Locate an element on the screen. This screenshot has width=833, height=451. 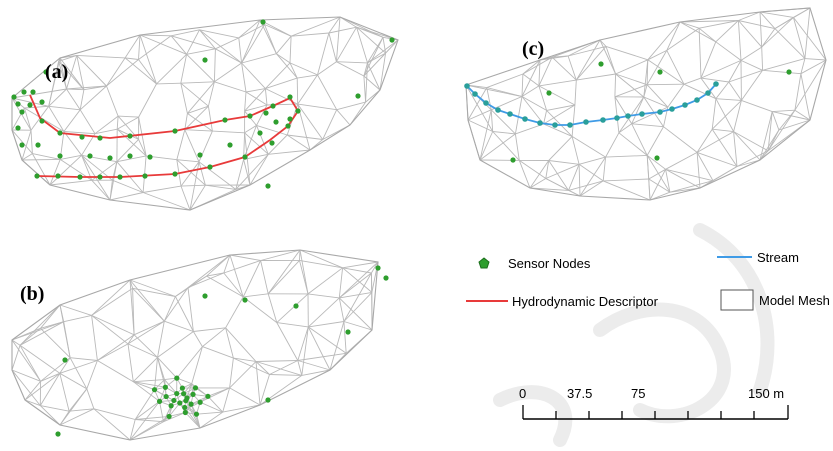
scale-bar-ticks is located at coordinates (655, 412).